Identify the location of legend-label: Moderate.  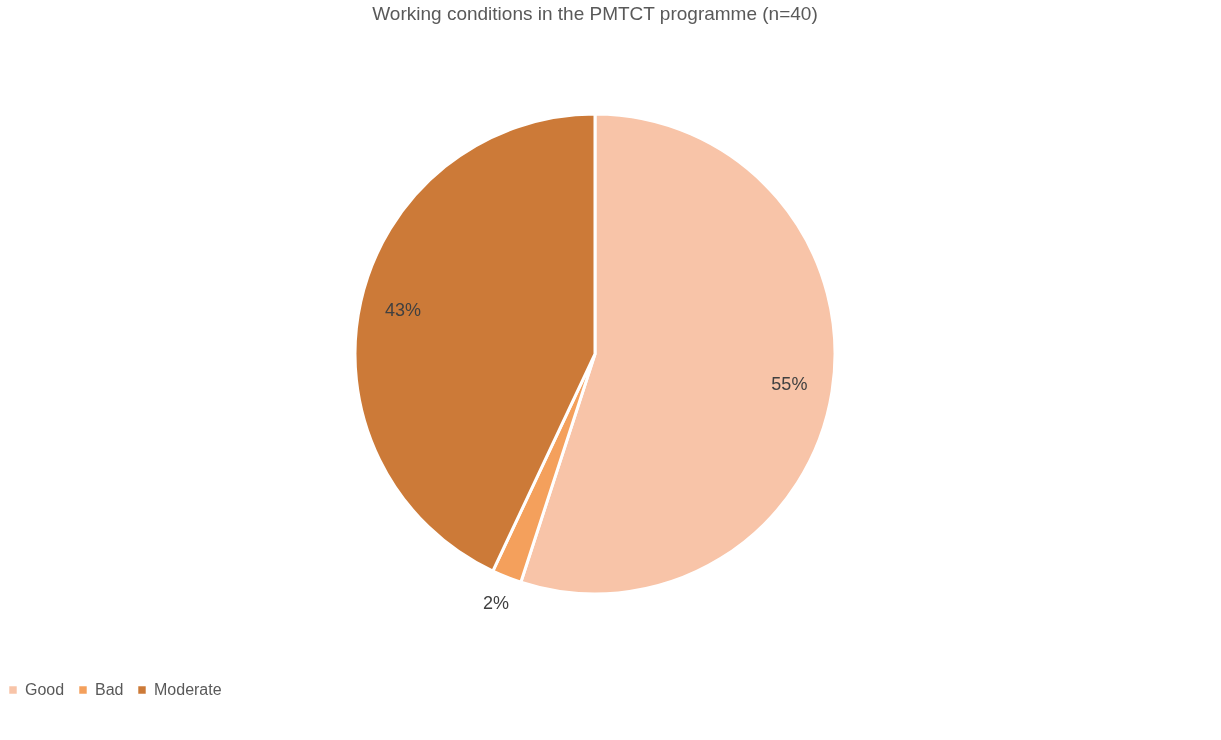
(188, 689).